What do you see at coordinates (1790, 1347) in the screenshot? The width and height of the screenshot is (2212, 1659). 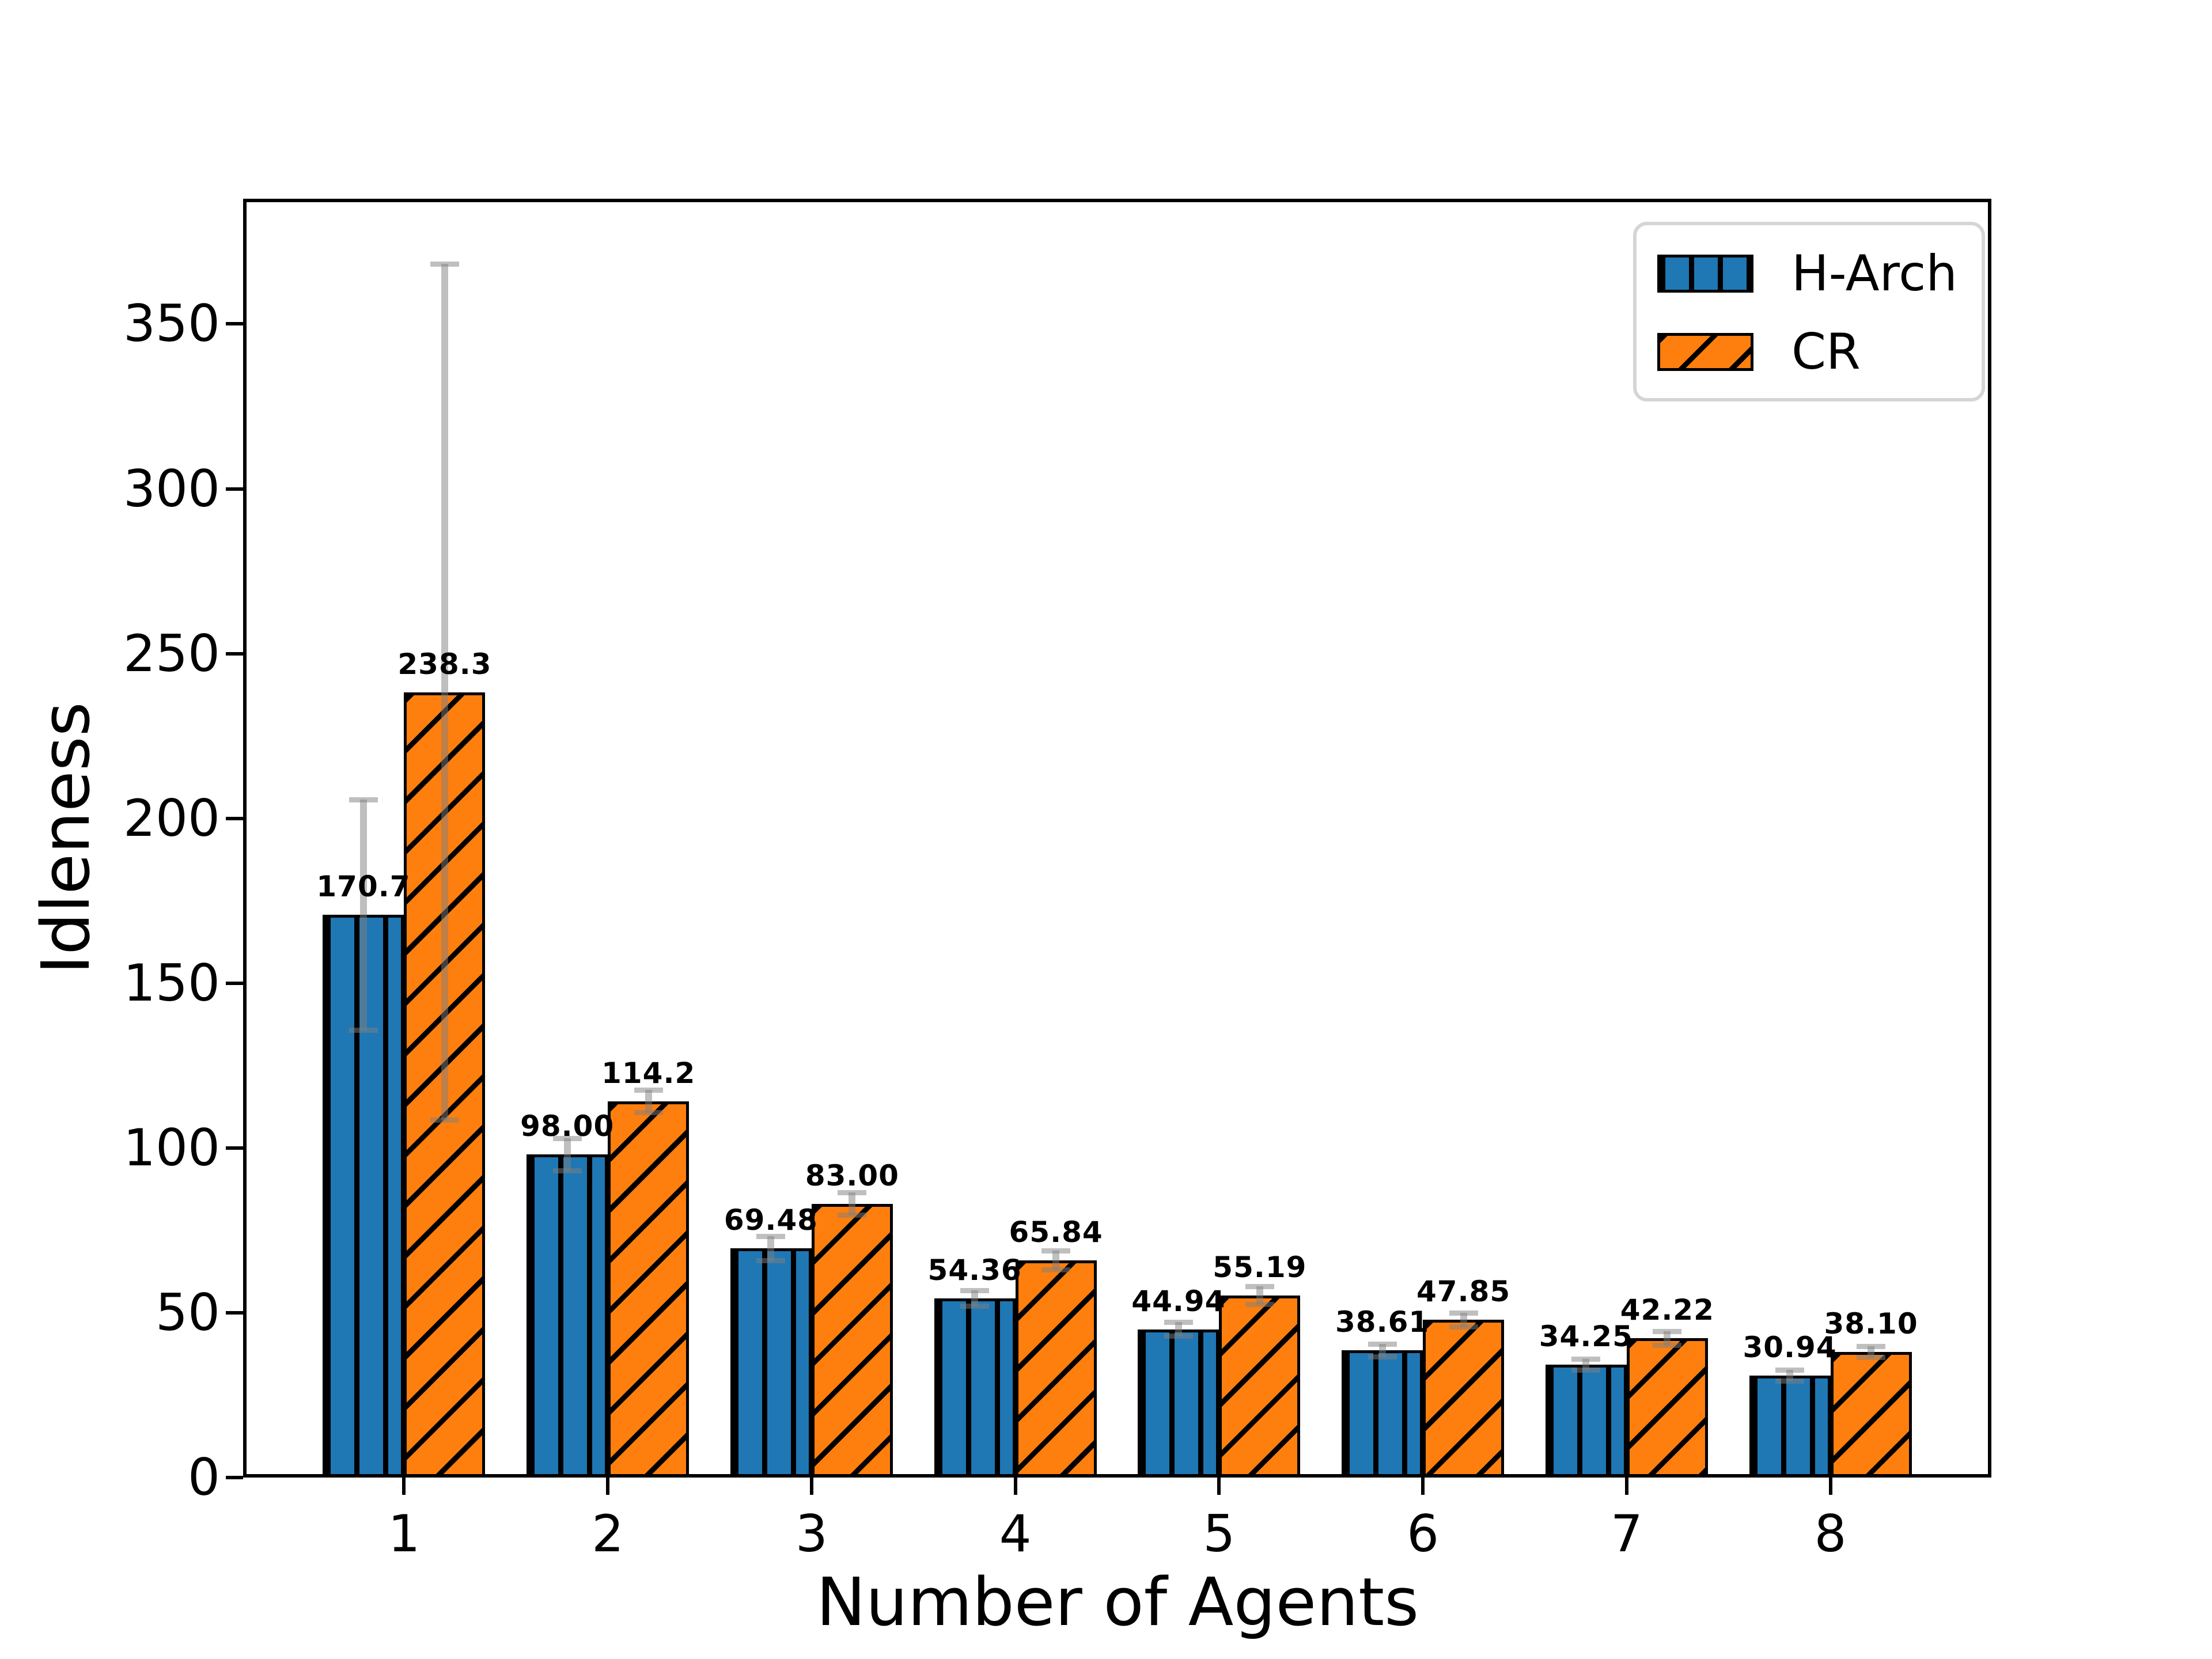 I see `bar-value-label-h-arch-8: 30.94` at bounding box center [1790, 1347].